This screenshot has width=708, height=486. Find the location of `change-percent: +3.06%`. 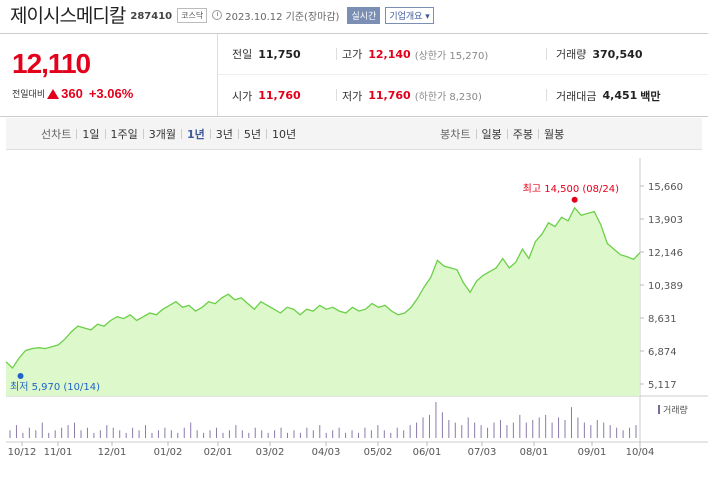

change-percent: +3.06% is located at coordinates (111, 93).